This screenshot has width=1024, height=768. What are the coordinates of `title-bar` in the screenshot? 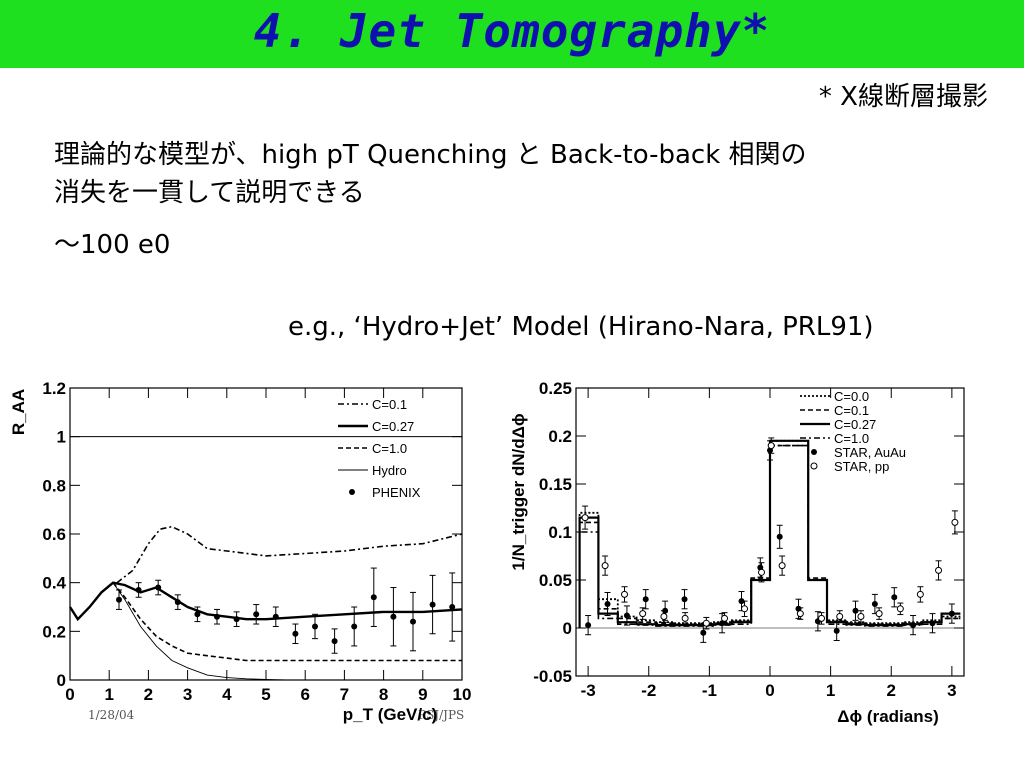 It's located at (512, 34).